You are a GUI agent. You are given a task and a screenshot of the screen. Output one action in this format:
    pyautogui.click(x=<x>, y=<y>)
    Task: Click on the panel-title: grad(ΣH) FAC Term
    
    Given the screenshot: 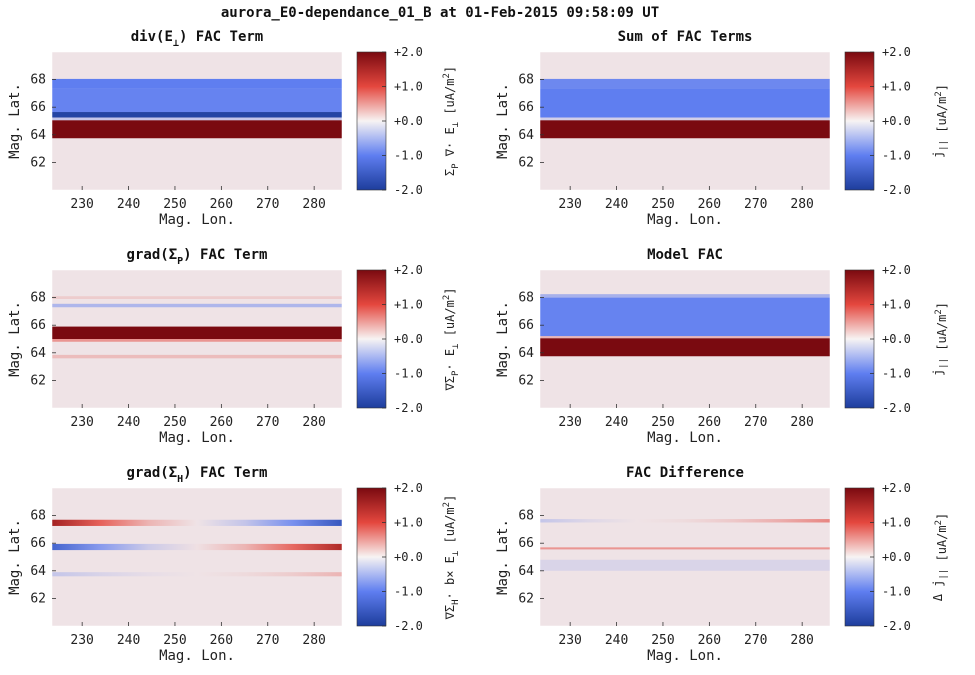 What is the action you would take?
    pyautogui.click(x=197, y=475)
    